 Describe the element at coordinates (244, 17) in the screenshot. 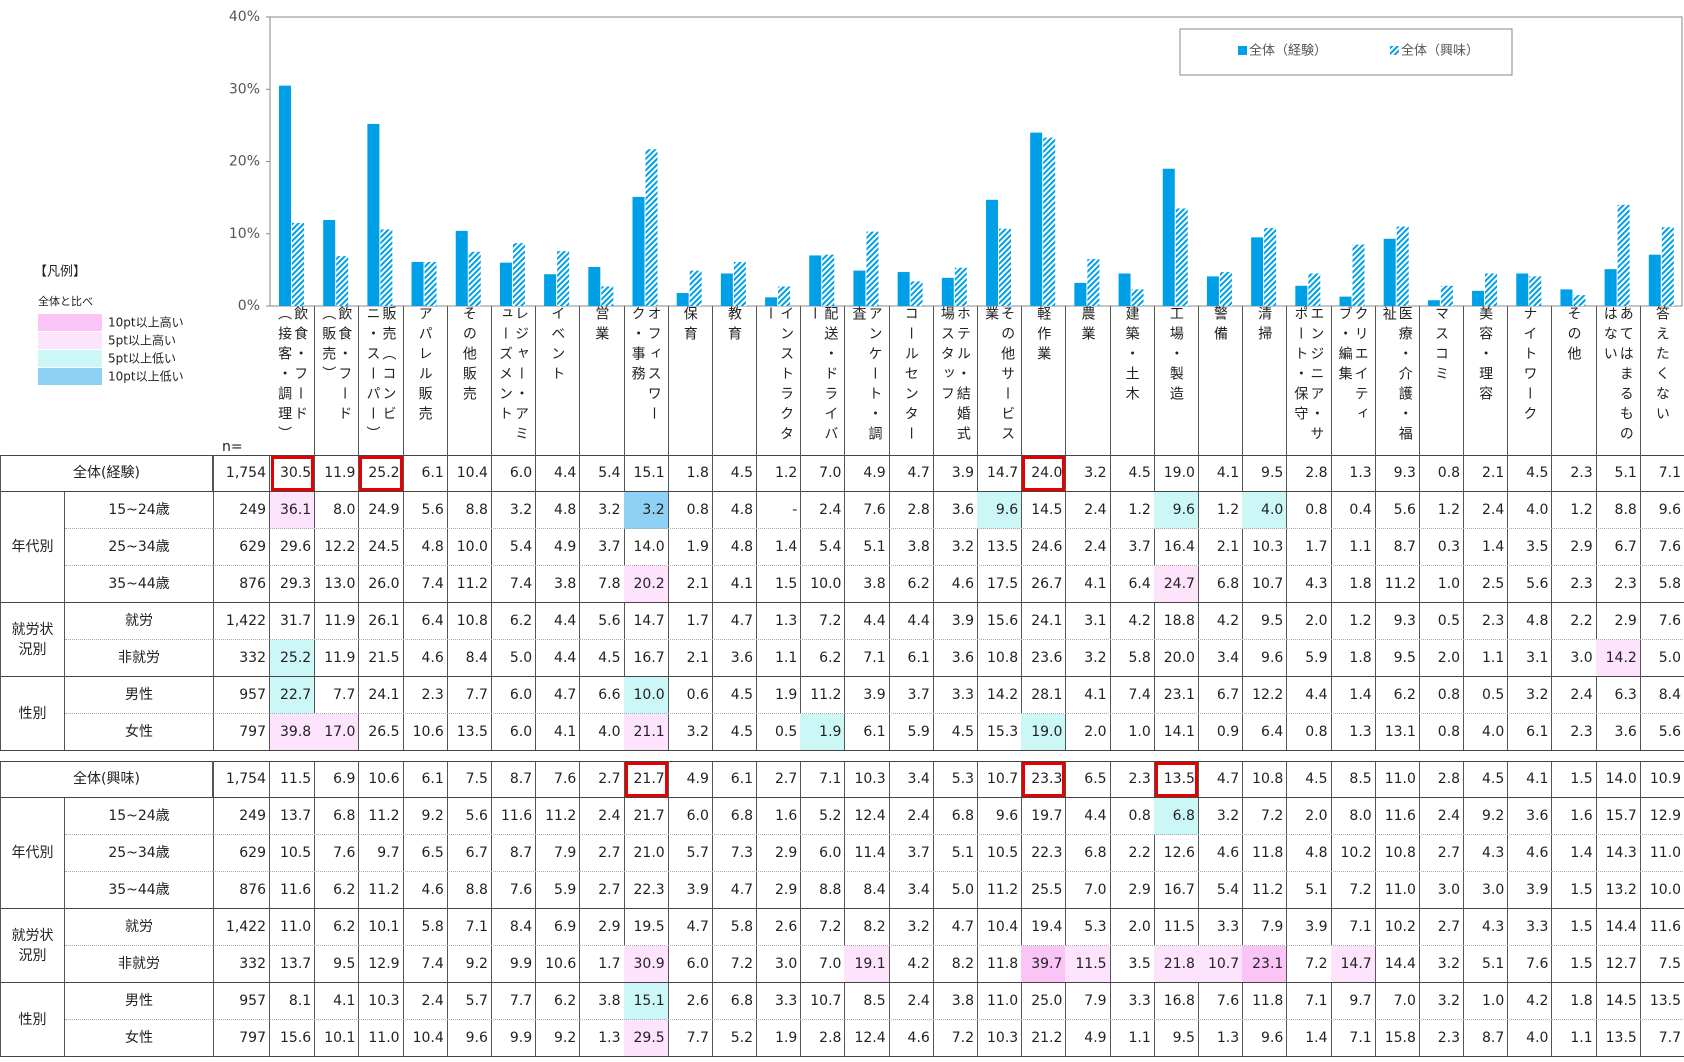

I see `y-tick-label: 40%` at that location.